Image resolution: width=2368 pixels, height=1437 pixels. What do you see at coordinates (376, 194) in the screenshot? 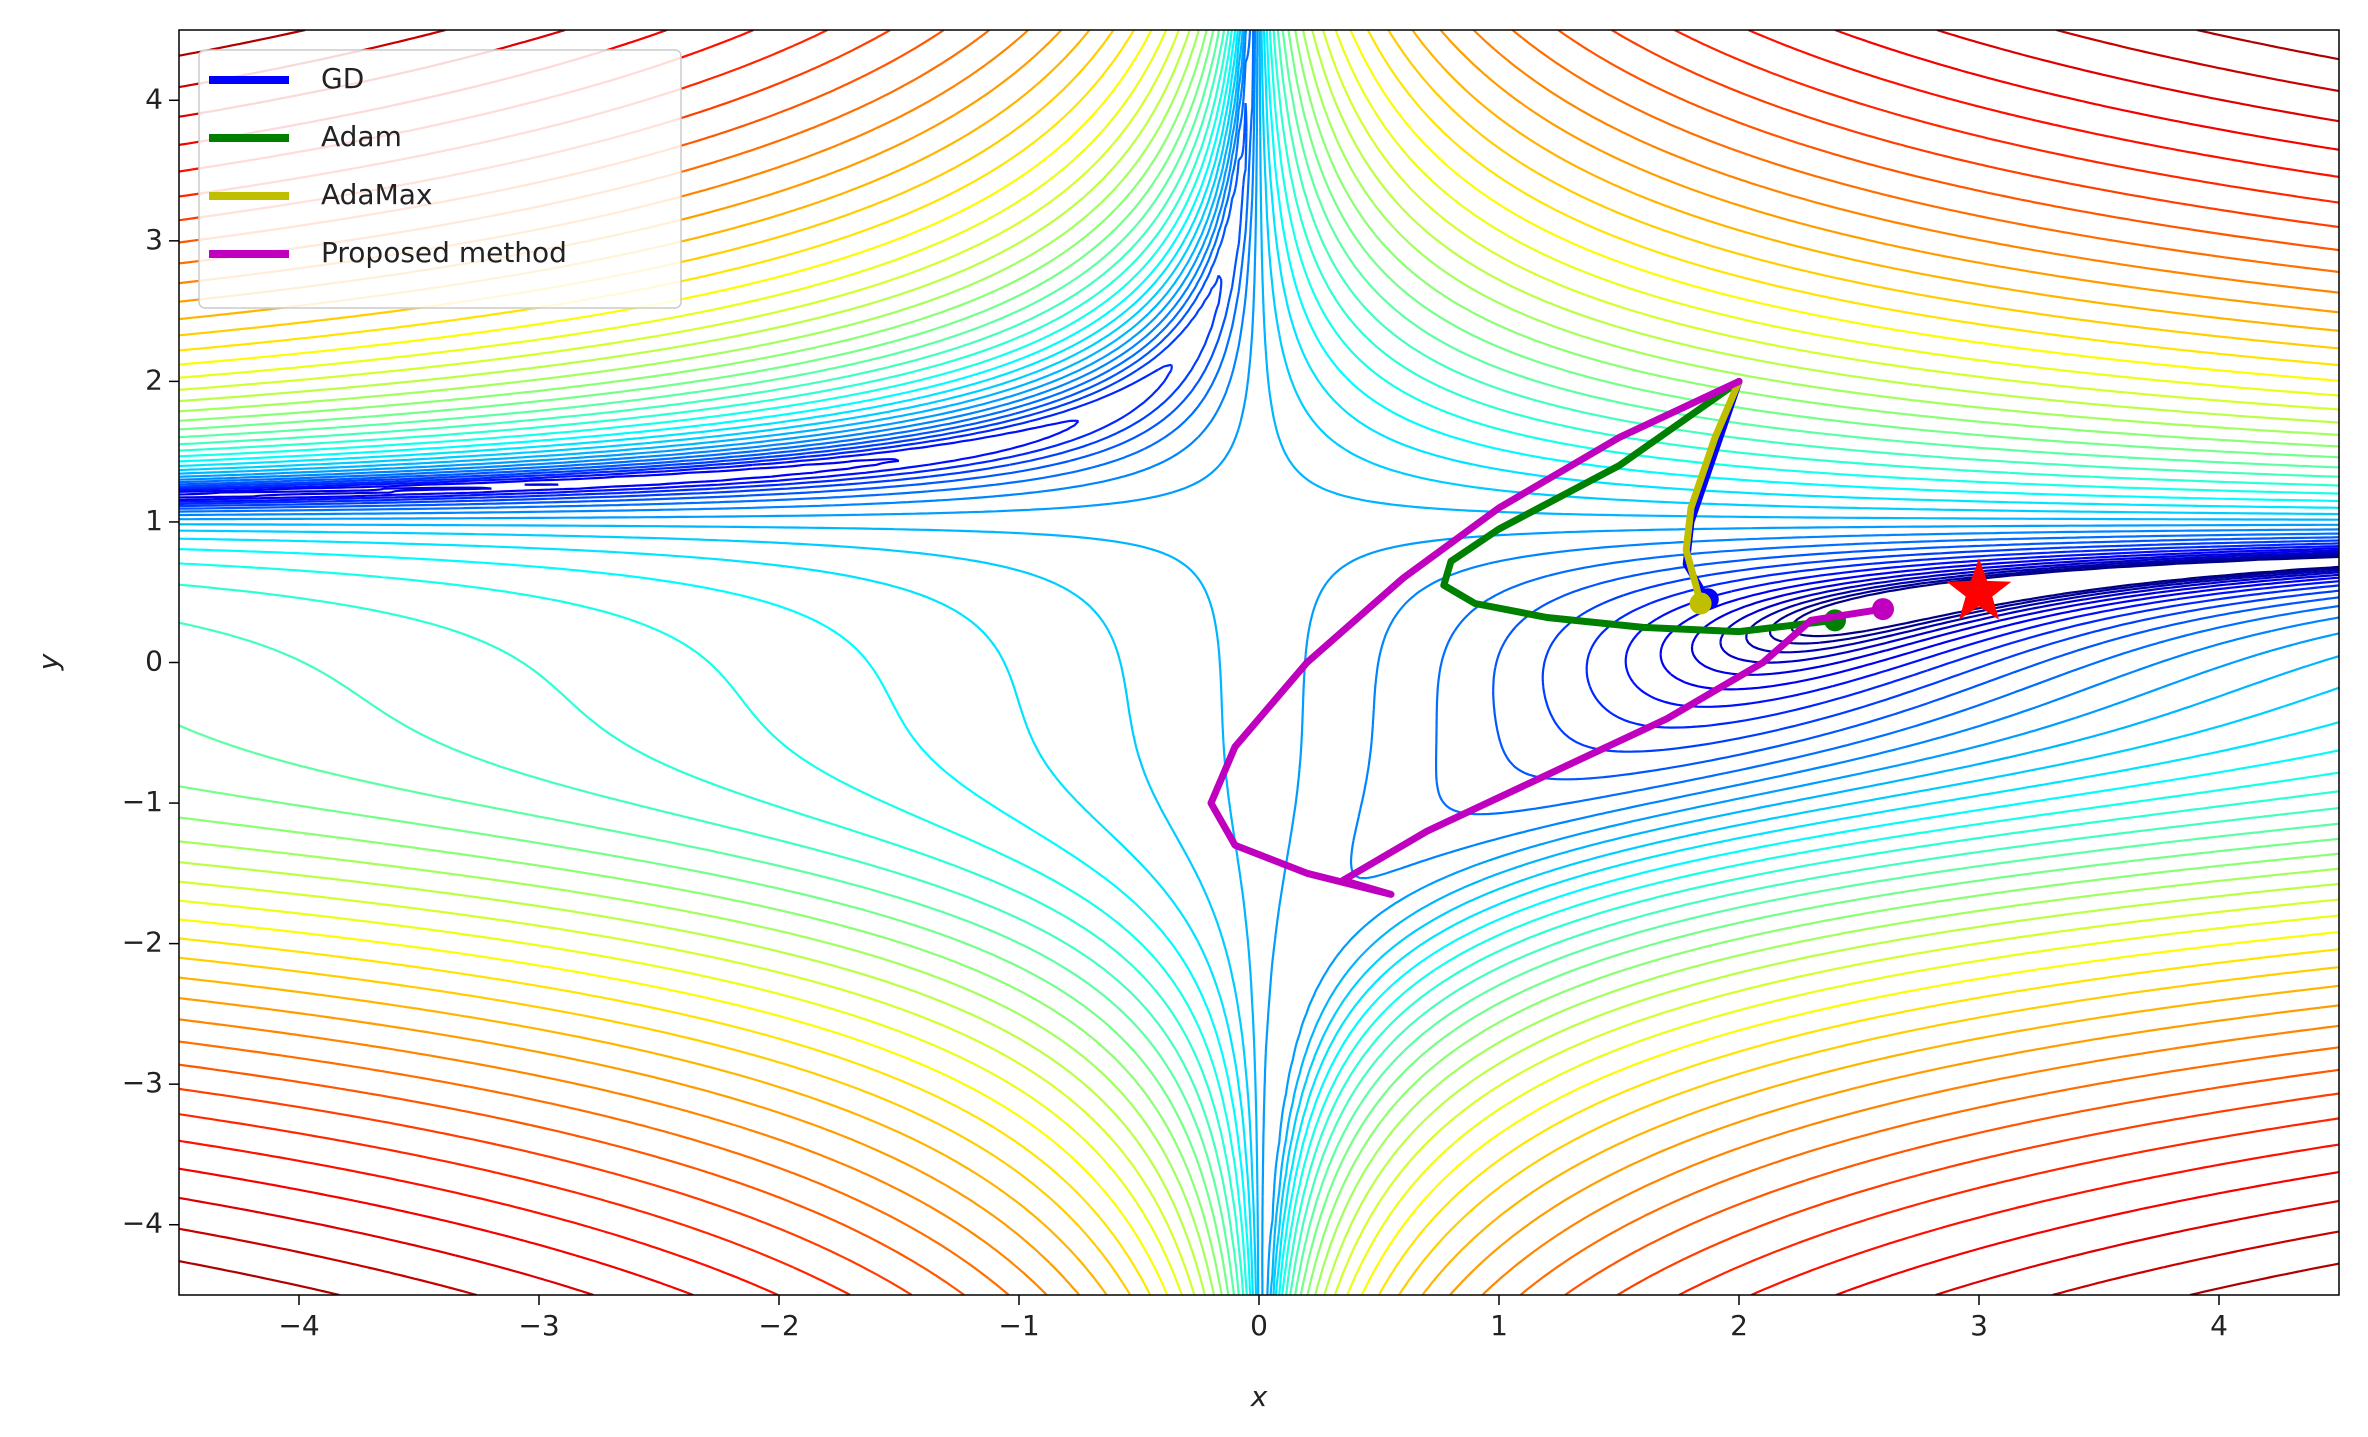
I see `legend-label: AdaMax` at bounding box center [376, 194].